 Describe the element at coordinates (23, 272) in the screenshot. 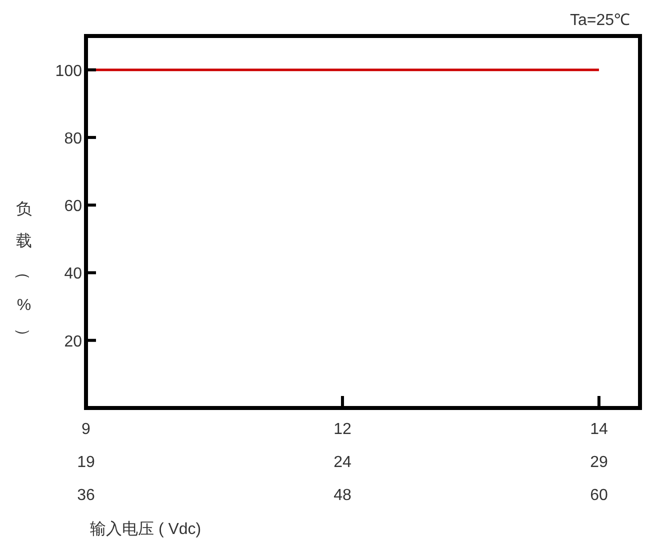

I see `y-axis-title: 负载（%）` at that location.